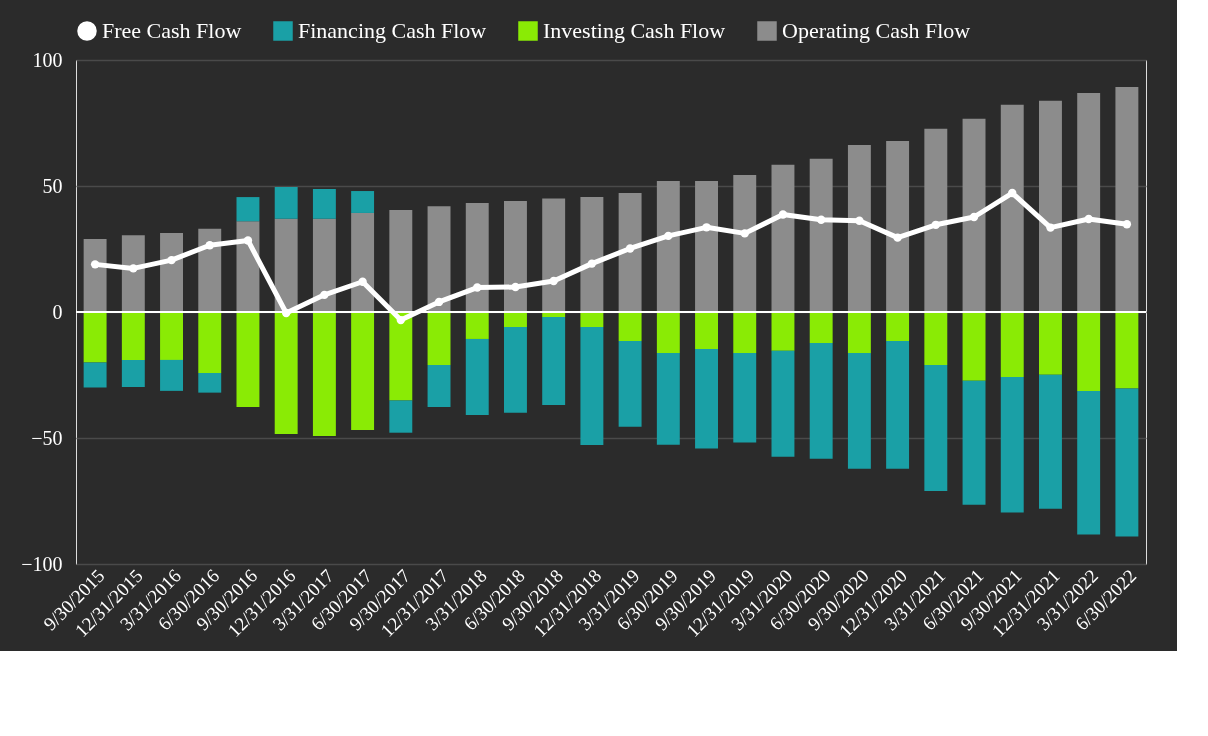  Describe the element at coordinates (47, 59) in the screenshot. I see `y-tick-label: 100` at that location.